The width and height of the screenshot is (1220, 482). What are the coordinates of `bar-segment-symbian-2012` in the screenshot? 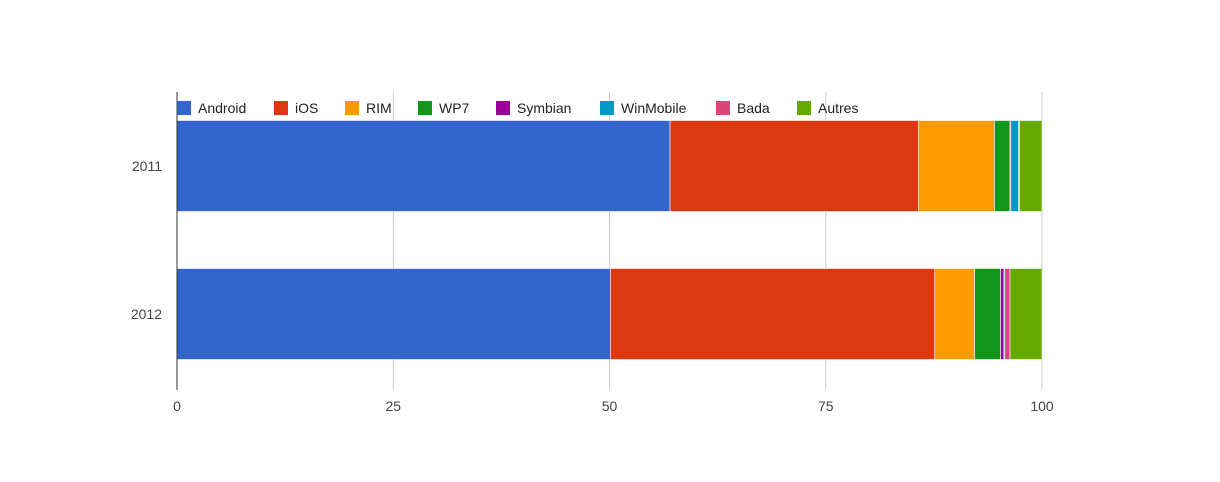 It's located at (1002, 314).